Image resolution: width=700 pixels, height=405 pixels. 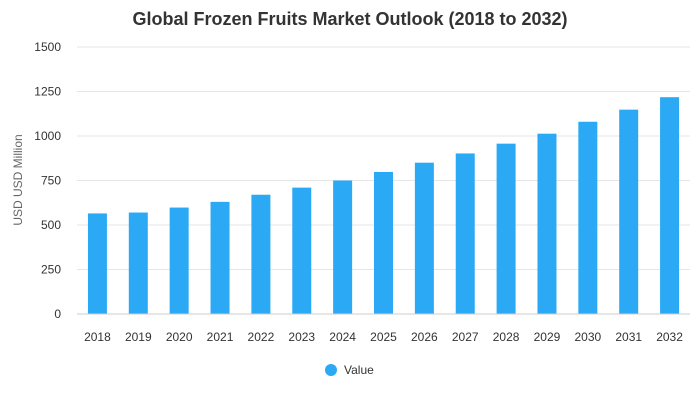 What do you see at coordinates (547, 337) in the screenshot?
I see `x-tick-label: 2029` at bounding box center [547, 337].